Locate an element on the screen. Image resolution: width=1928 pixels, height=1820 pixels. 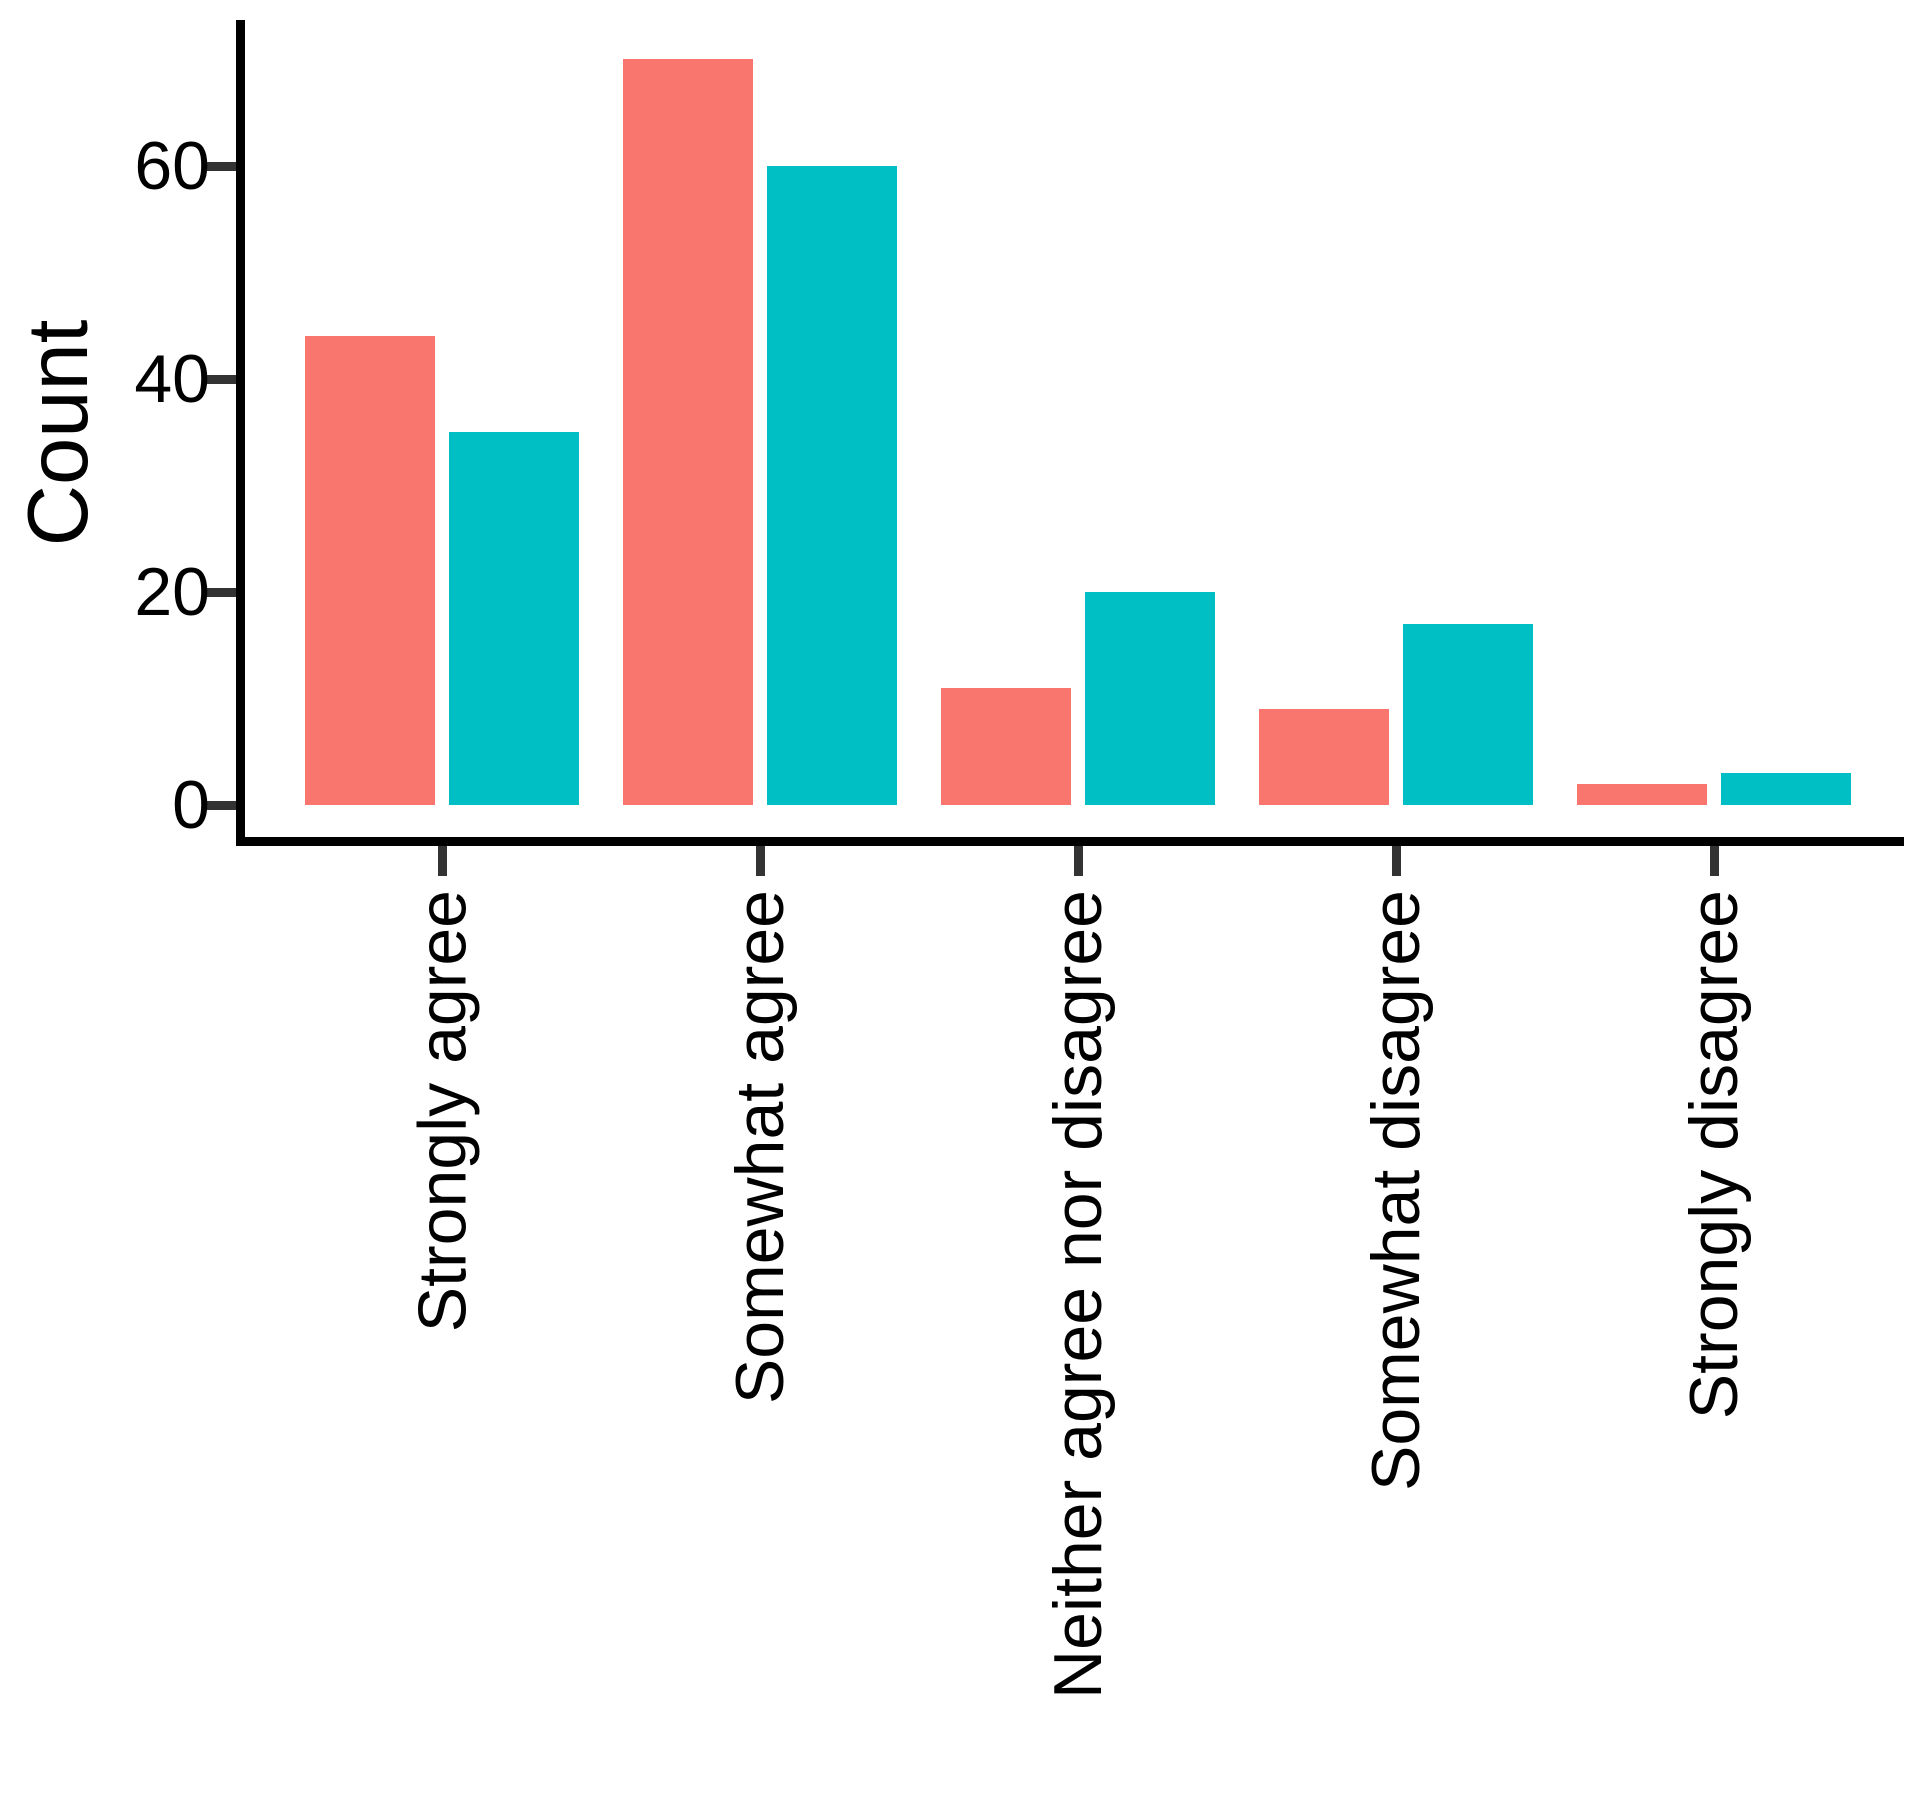
x-tick-somewhat-agree is located at coordinates (760, 861).